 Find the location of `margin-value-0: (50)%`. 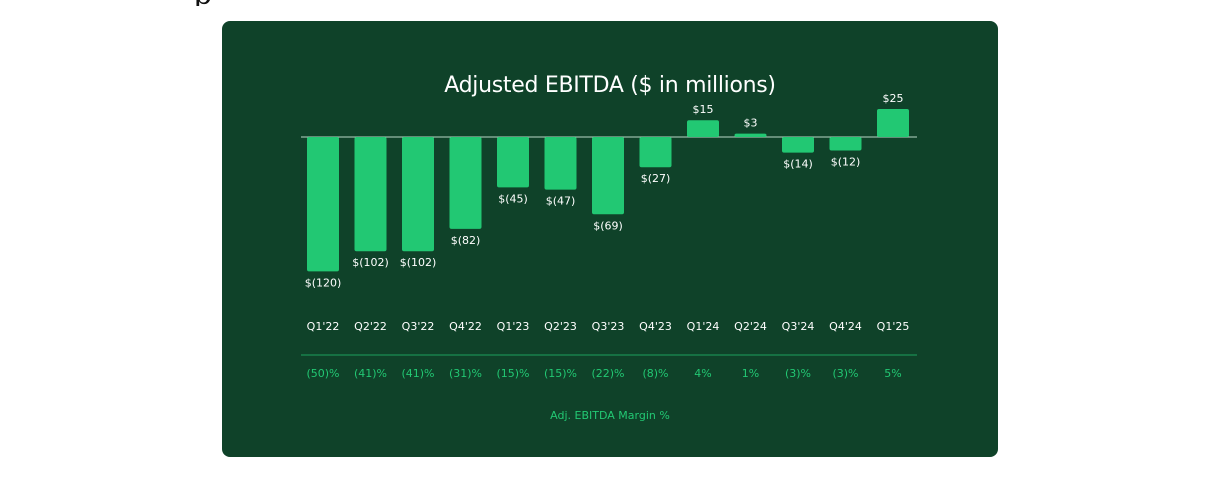

margin-value-0: (50)% is located at coordinates (322, 373).